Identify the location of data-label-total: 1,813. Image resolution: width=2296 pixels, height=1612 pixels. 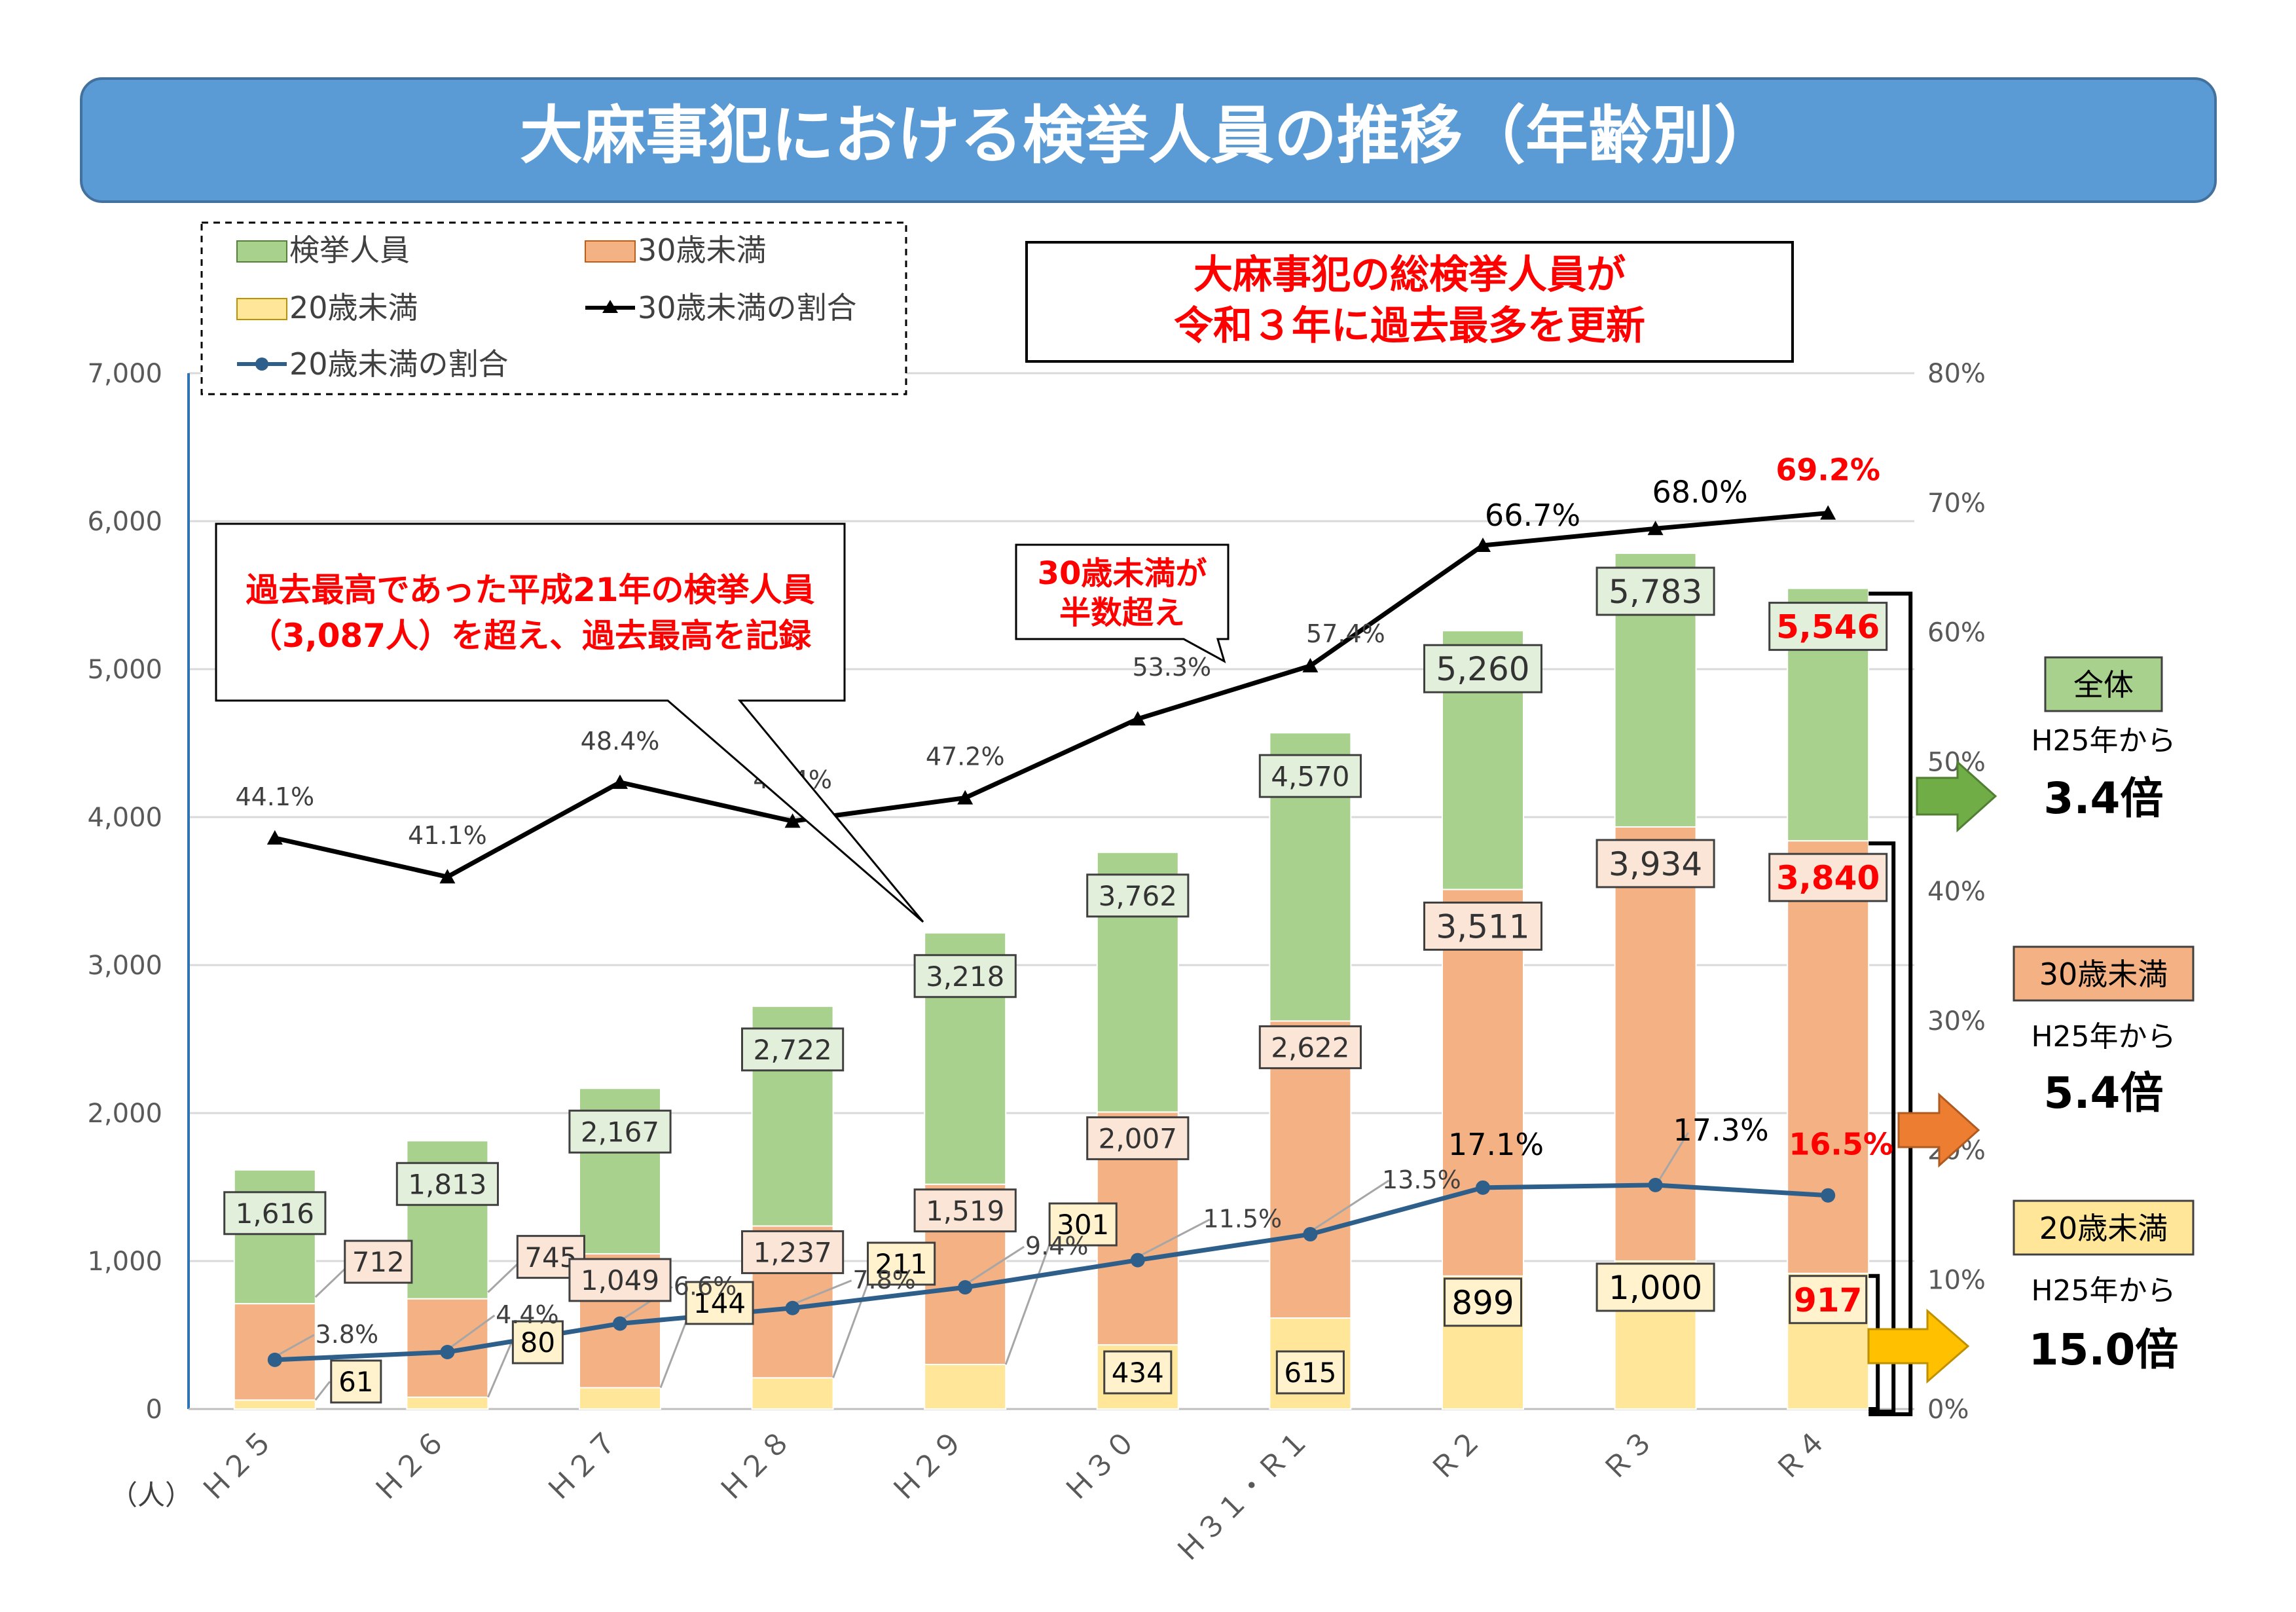
(447, 1184).